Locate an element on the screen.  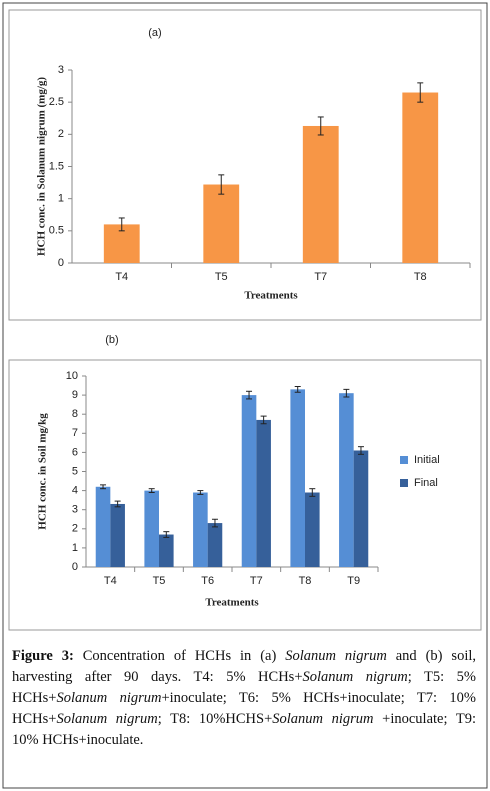
y-tick-label: 5 is located at coordinates (75, 471).